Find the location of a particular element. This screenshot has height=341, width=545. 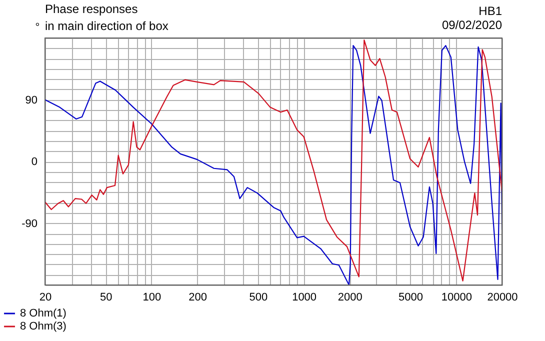

x-tick-label: 50 is located at coordinates (106, 298).